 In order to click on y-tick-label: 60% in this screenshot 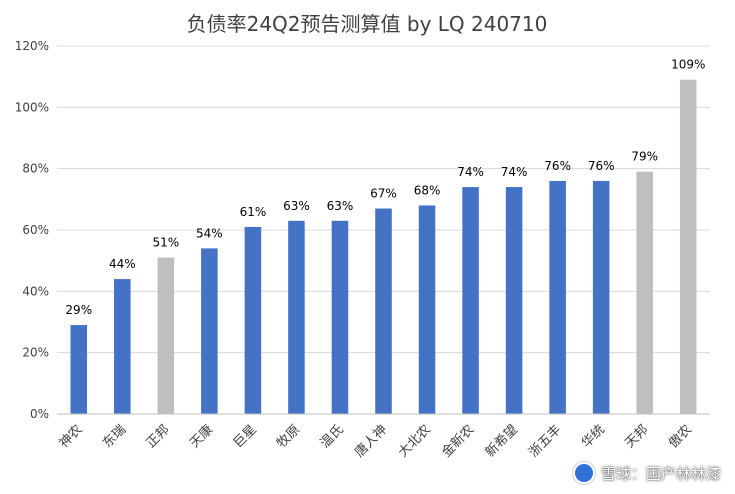, I will do `click(35, 230)`.